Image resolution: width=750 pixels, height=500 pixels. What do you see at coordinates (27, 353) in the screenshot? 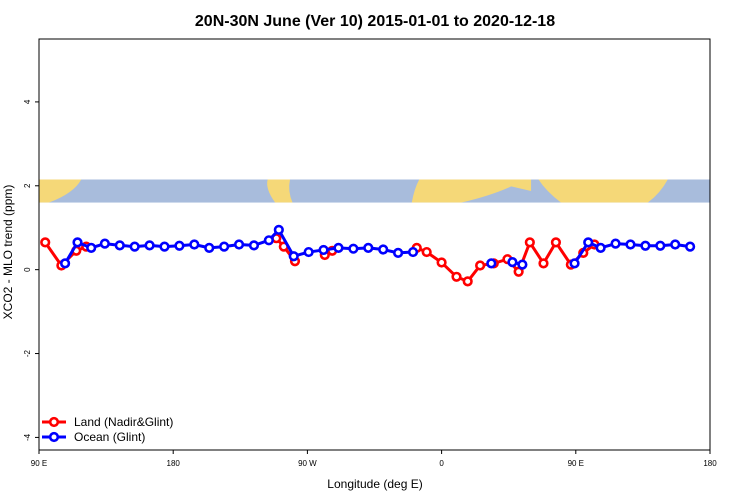
I see `y-tick-label: -2` at bounding box center [27, 353].